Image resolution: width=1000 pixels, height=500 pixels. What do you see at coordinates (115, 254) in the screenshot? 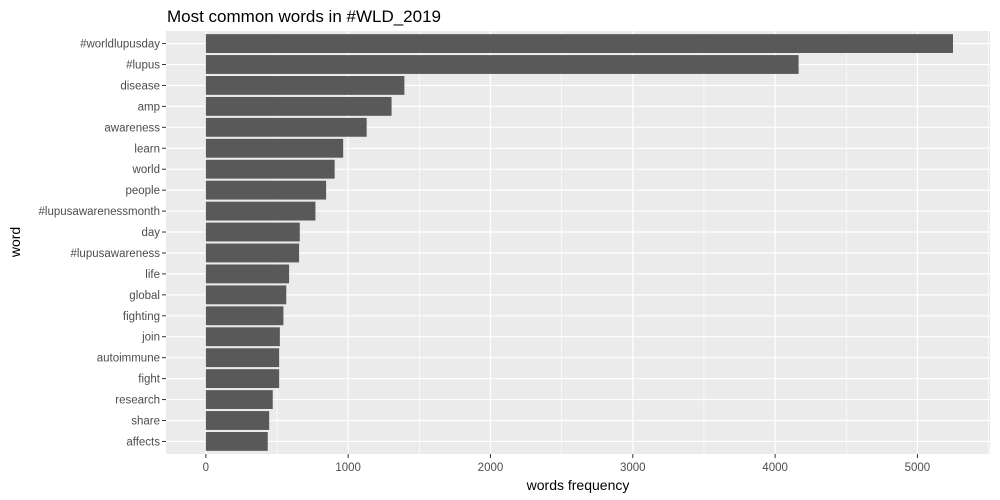
I see `y-tick-label: #lupusawareness` at bounding box center [115, 254].